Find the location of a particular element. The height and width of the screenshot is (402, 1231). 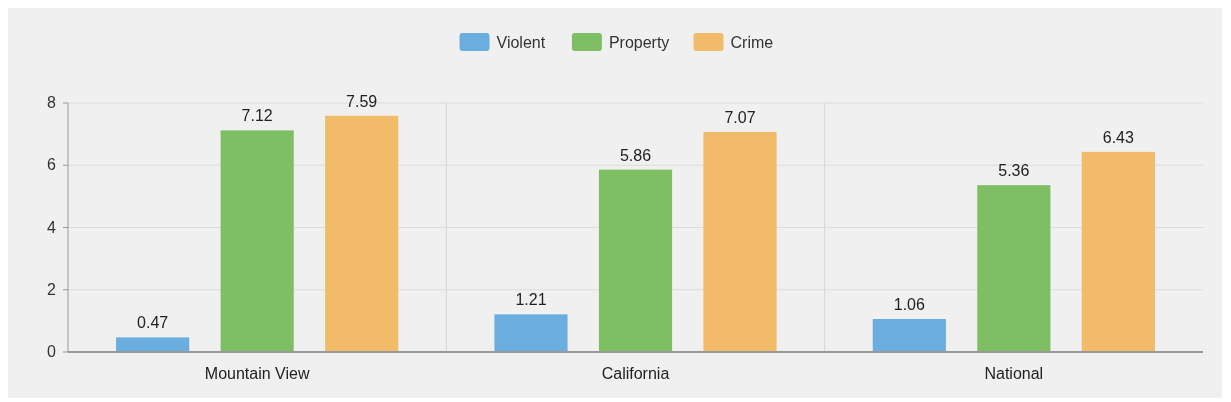

legend-label: Crime is located at coordinates (752, 42).